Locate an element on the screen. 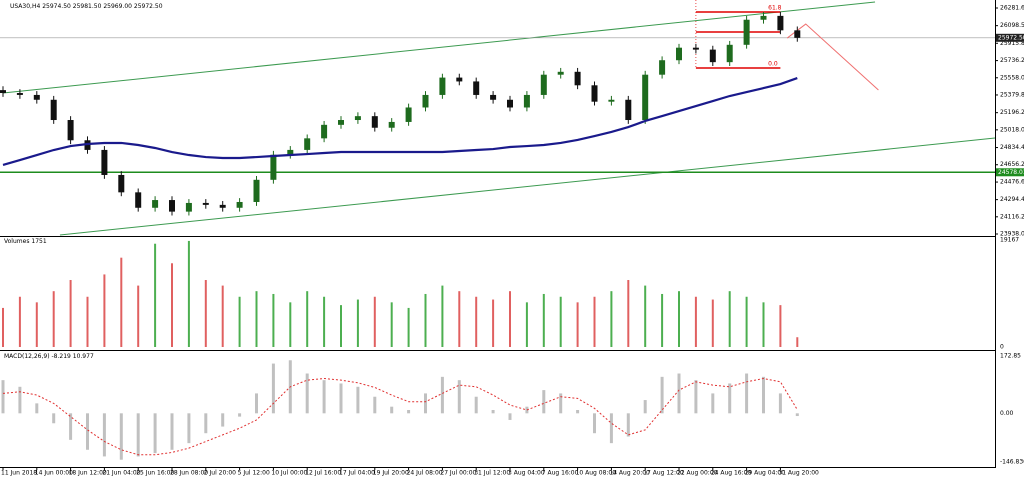 The height and width of the screenshot is (479, 1024). header-value: 25974.50 is located at coordinates (56, 6).